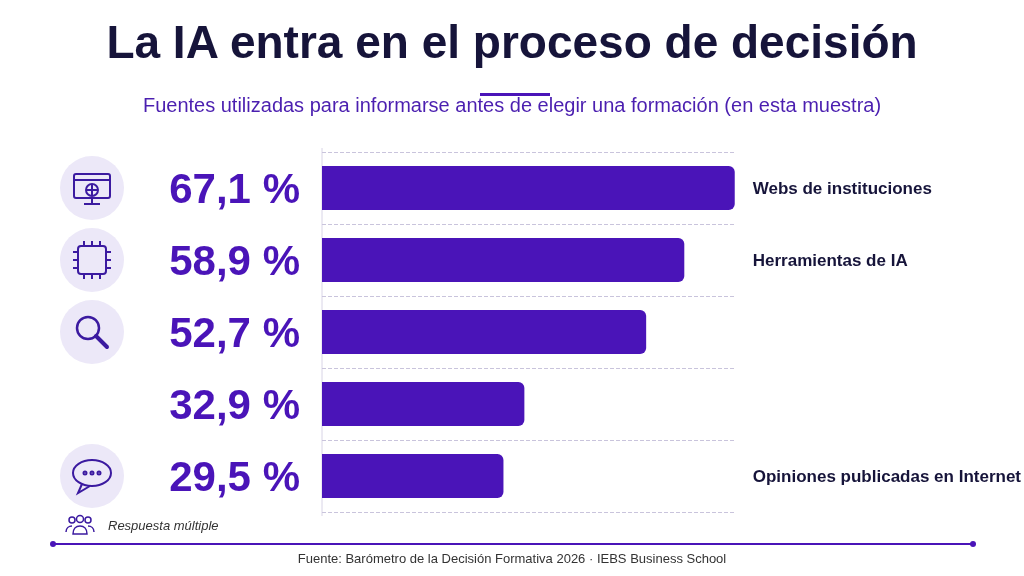 This screenshot has width=1024, height=576. What do you see at coordinates (842, 188) in the screenshot?
I see `y-tick-label: Webs de instituciones` at bounding box center [842, 188].